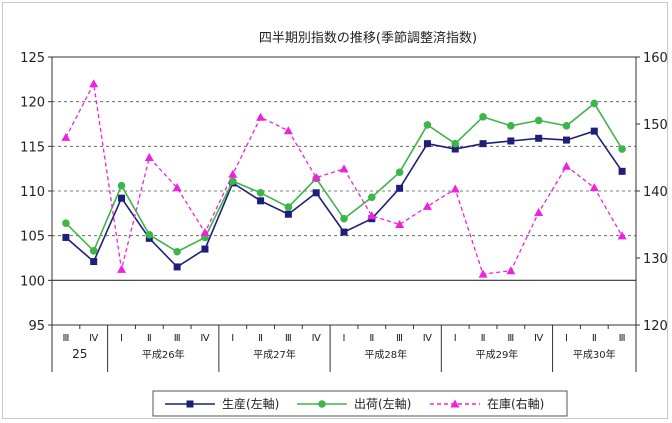 The height and width of the screenshot is (423, 672). Describe the element at coordinates (250, 403) in the screenshot. I see `legend-production-label: 生産(左軸)` at that location.